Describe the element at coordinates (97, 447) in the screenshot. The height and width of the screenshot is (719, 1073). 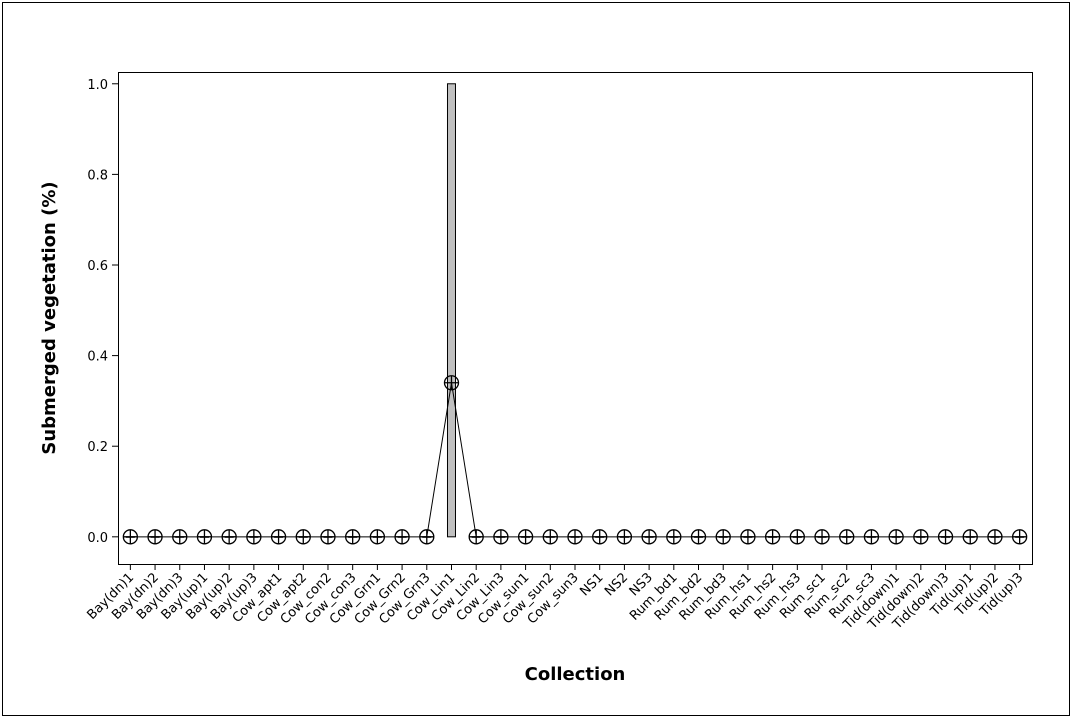
I see `y-tick-label: 0.2` at that location.